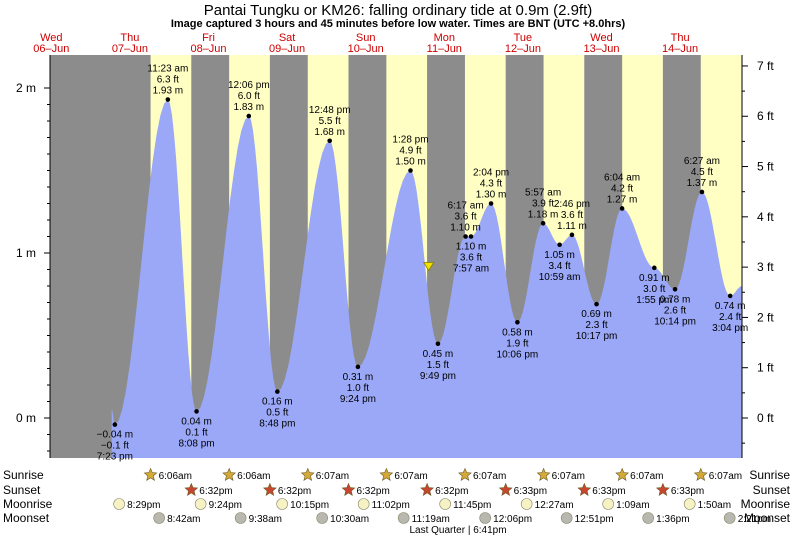 The width and height of the screenshot is (793, 538). I want to click on extreme-label: 2.4 ft, so click(730, 317).